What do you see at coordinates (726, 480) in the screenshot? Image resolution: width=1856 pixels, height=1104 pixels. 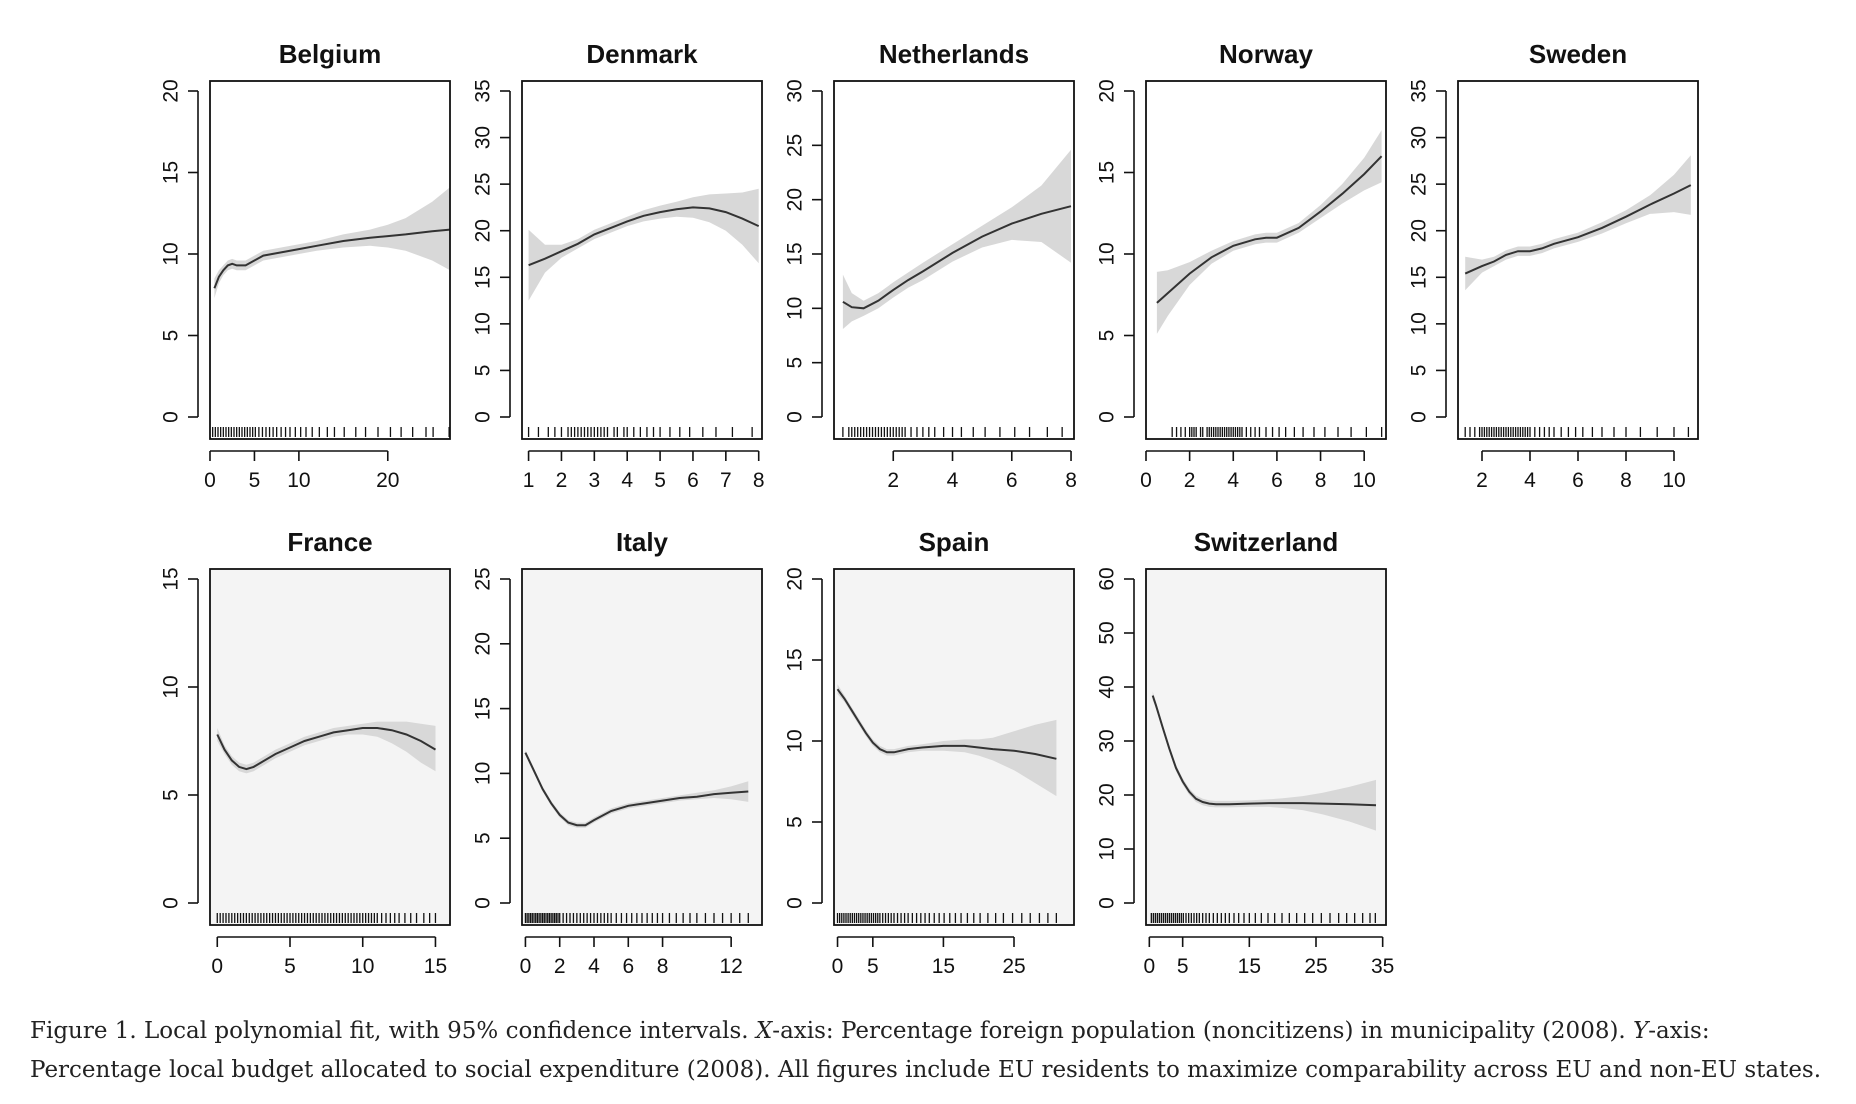 I see `x-tick-label: 7` at bounding box center [726, 480].